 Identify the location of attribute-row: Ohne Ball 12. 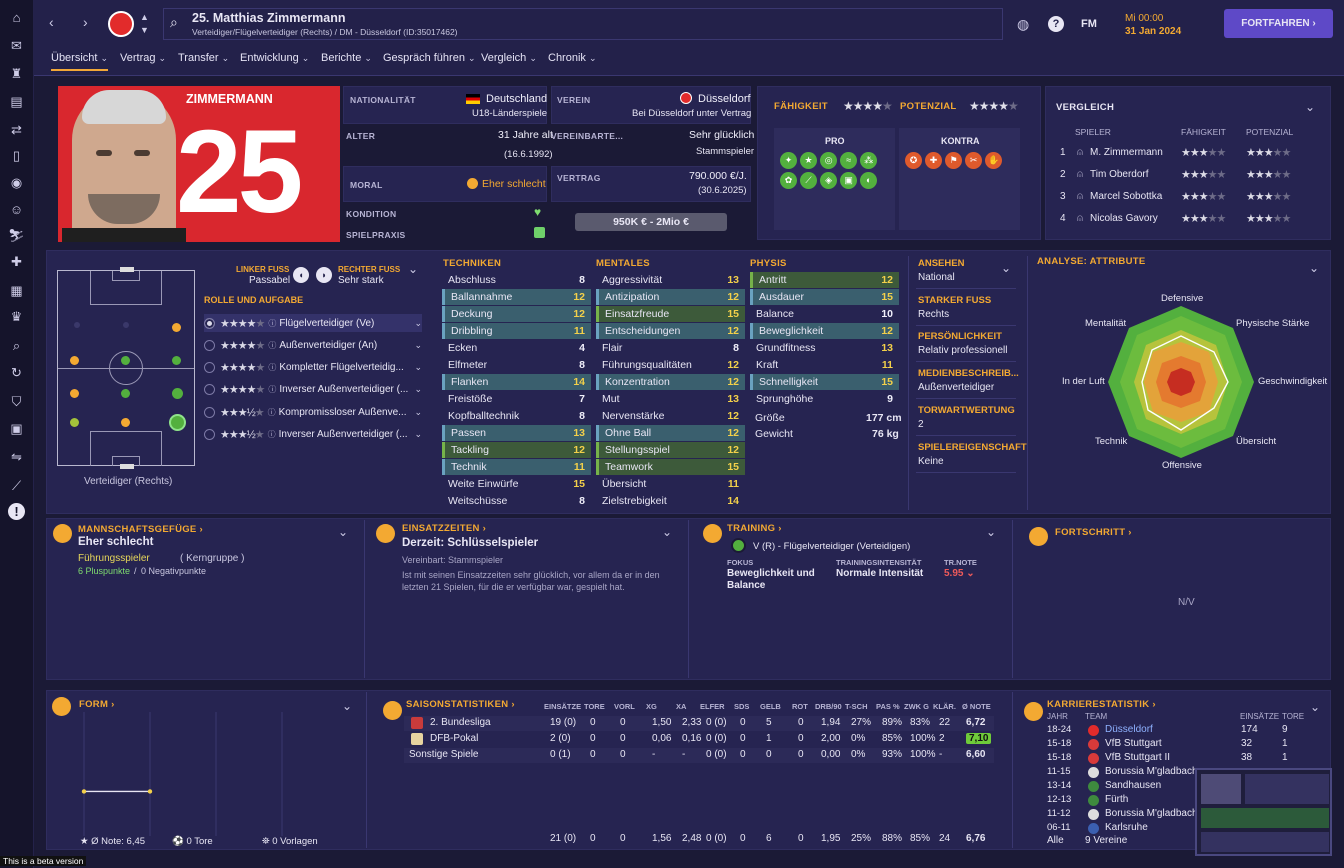
(670, 433).